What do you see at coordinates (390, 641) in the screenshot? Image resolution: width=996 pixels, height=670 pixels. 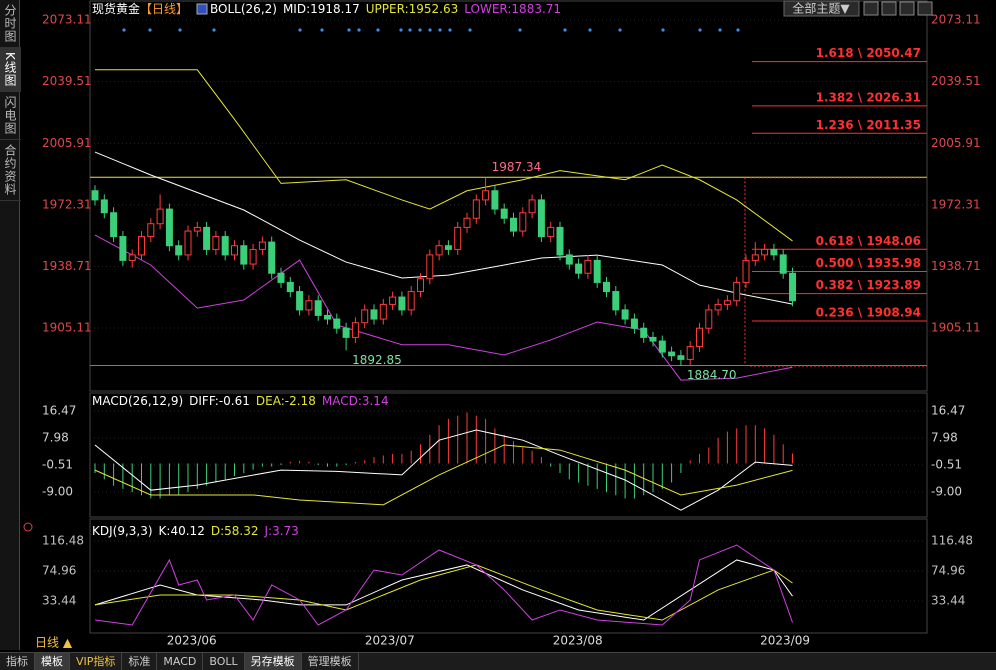 I see `x-tick-label: 2023/07` at bounding box center [390, 641].